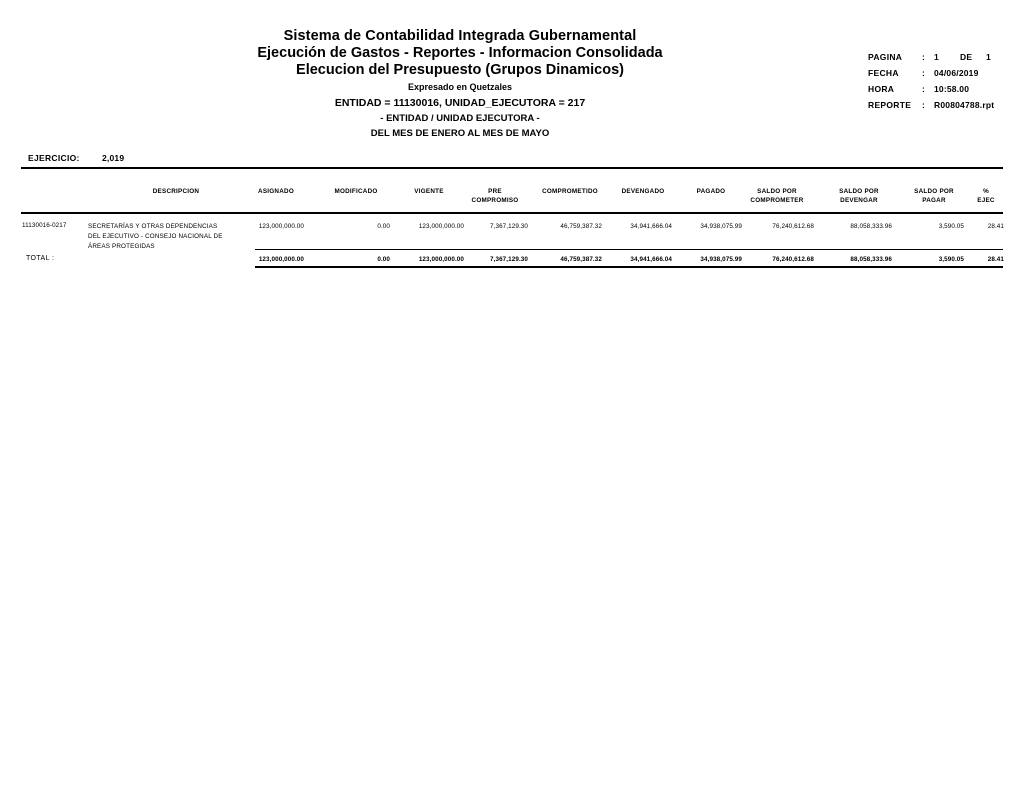 The height and width of the screenshot is (791, 1024). Describe the element at coordinates (581, 259) in the screenshot. I see `total-row-comprometido: 46,759,387.32` at that location.